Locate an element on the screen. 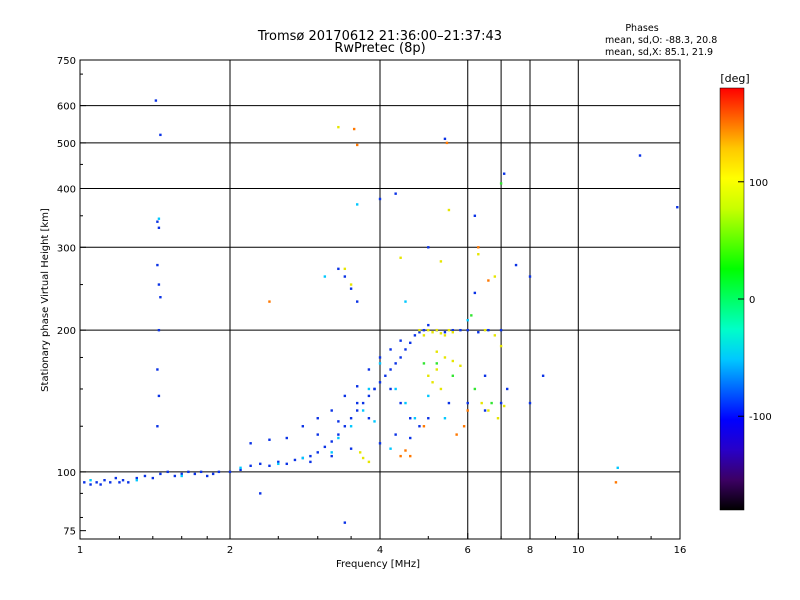  y-tick-label: 200 is located at coordinates (66, 331).